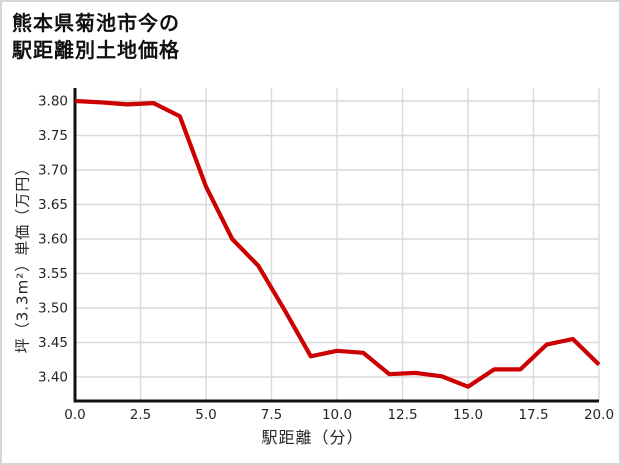 The height and width of the screenshot is (465, 621). What do you see at coordinates (53, 343) in the screenshot?
I see `y-tick-label: 3.45` at bounding box center [53, 343].